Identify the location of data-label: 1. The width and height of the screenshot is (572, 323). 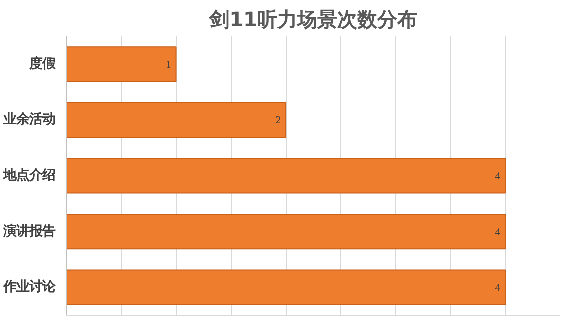
(169, 65).